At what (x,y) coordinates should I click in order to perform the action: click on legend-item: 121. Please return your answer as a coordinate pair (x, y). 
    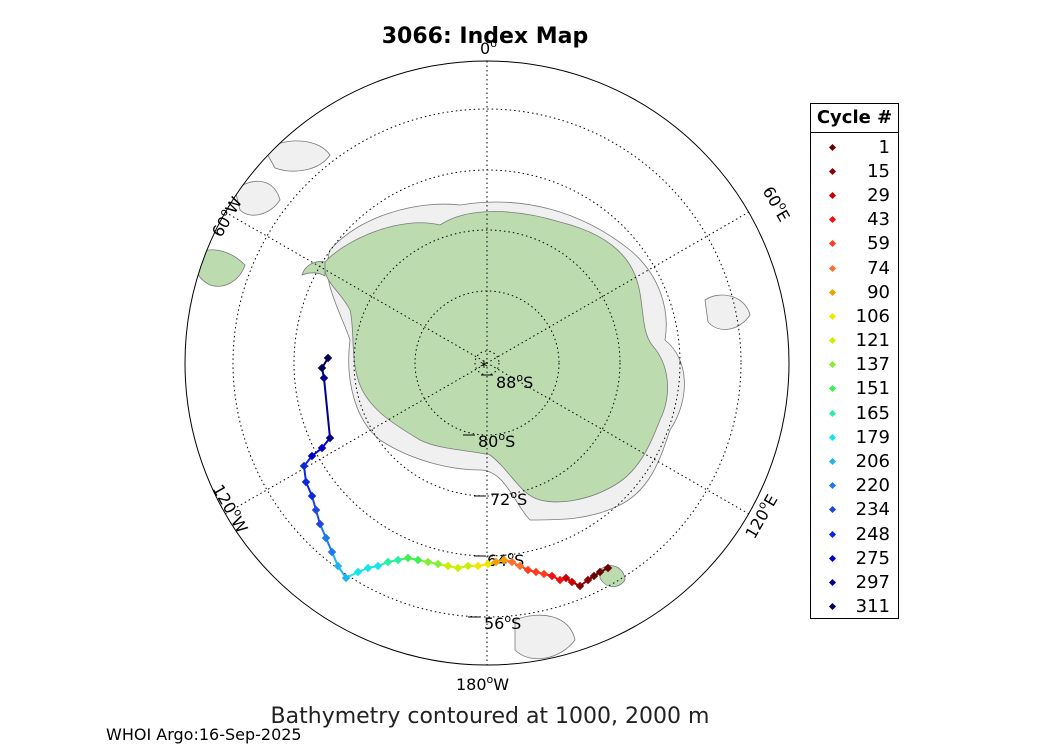
    Looking at the image, I should click on (854, 341).